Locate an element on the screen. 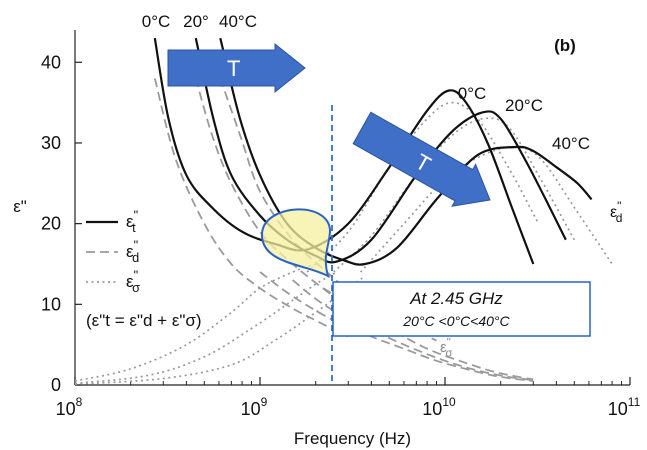  y-tick-label: 0 is located at coordinates (56, 385).